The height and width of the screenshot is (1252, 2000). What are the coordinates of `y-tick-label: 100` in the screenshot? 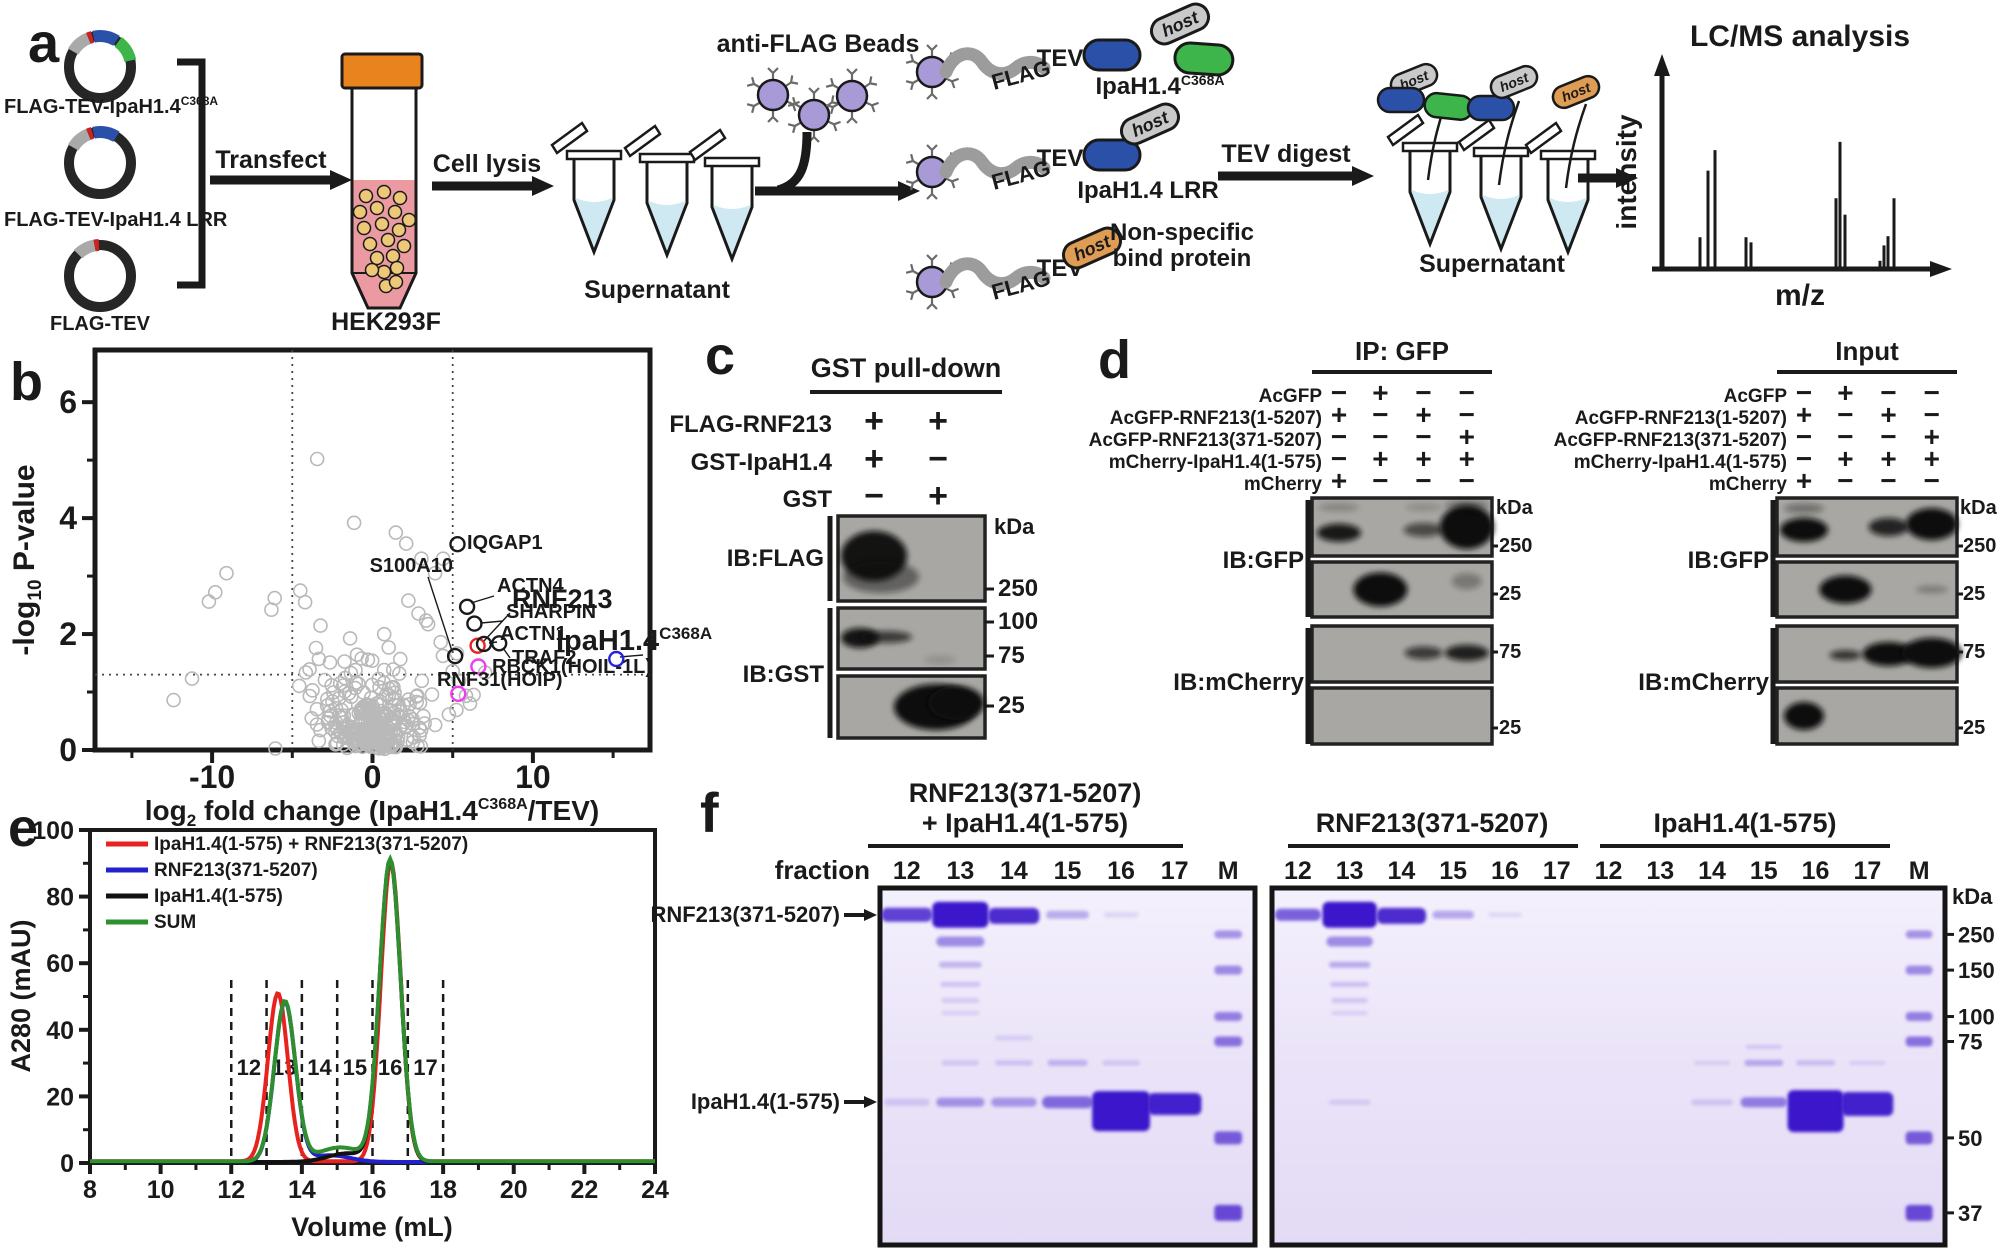 It's located at (53, 831).